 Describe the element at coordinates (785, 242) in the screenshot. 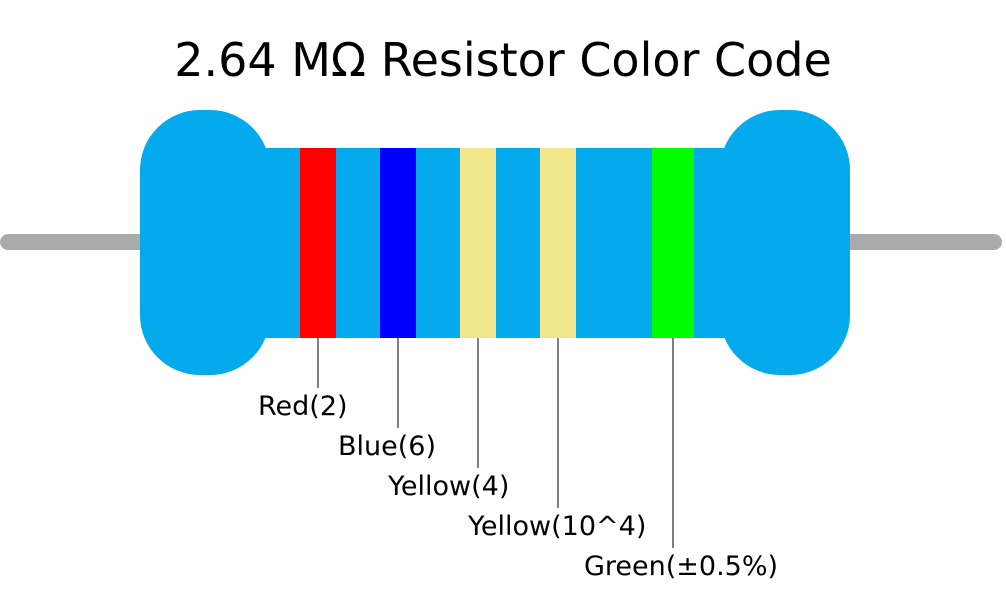

I see `resistor-end-cap-right` at that location.